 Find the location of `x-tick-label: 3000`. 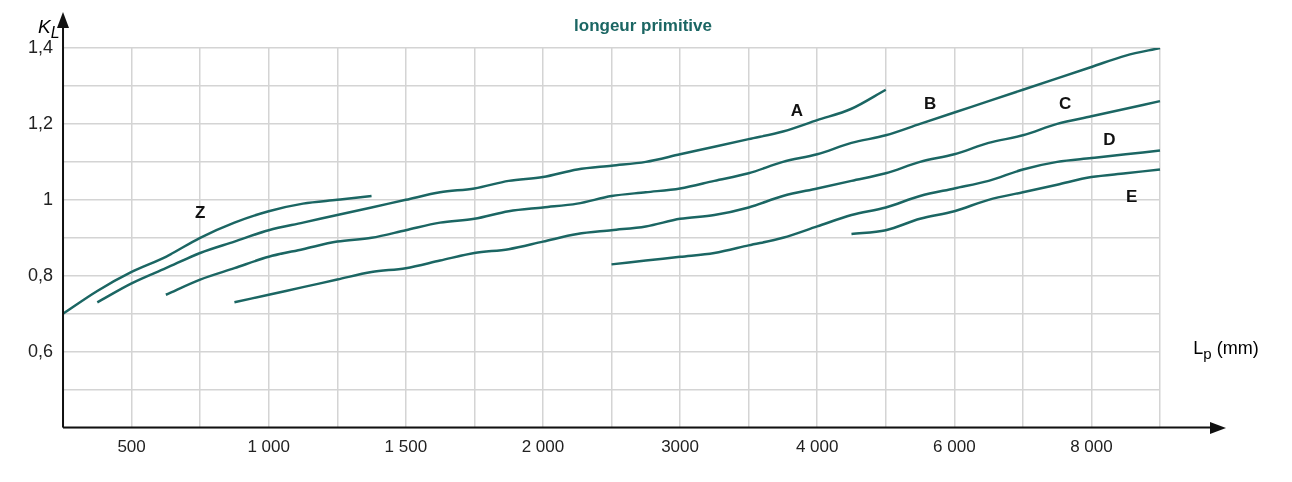

x-tick-label: 3000 is located at coordinates (680, 447).